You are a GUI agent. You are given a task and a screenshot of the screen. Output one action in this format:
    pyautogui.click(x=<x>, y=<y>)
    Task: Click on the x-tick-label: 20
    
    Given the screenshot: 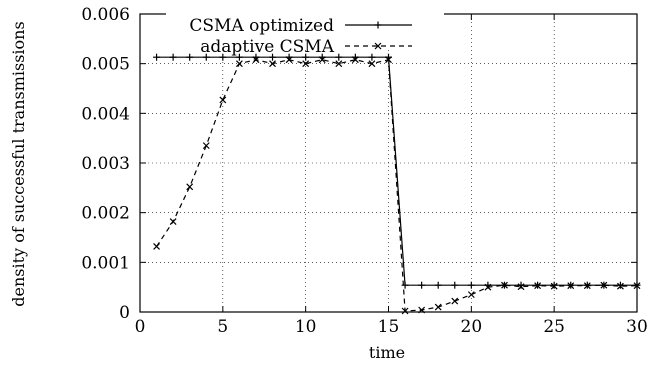 What is the action you would take?
    pyautogui.click(x=472, y=327)
    